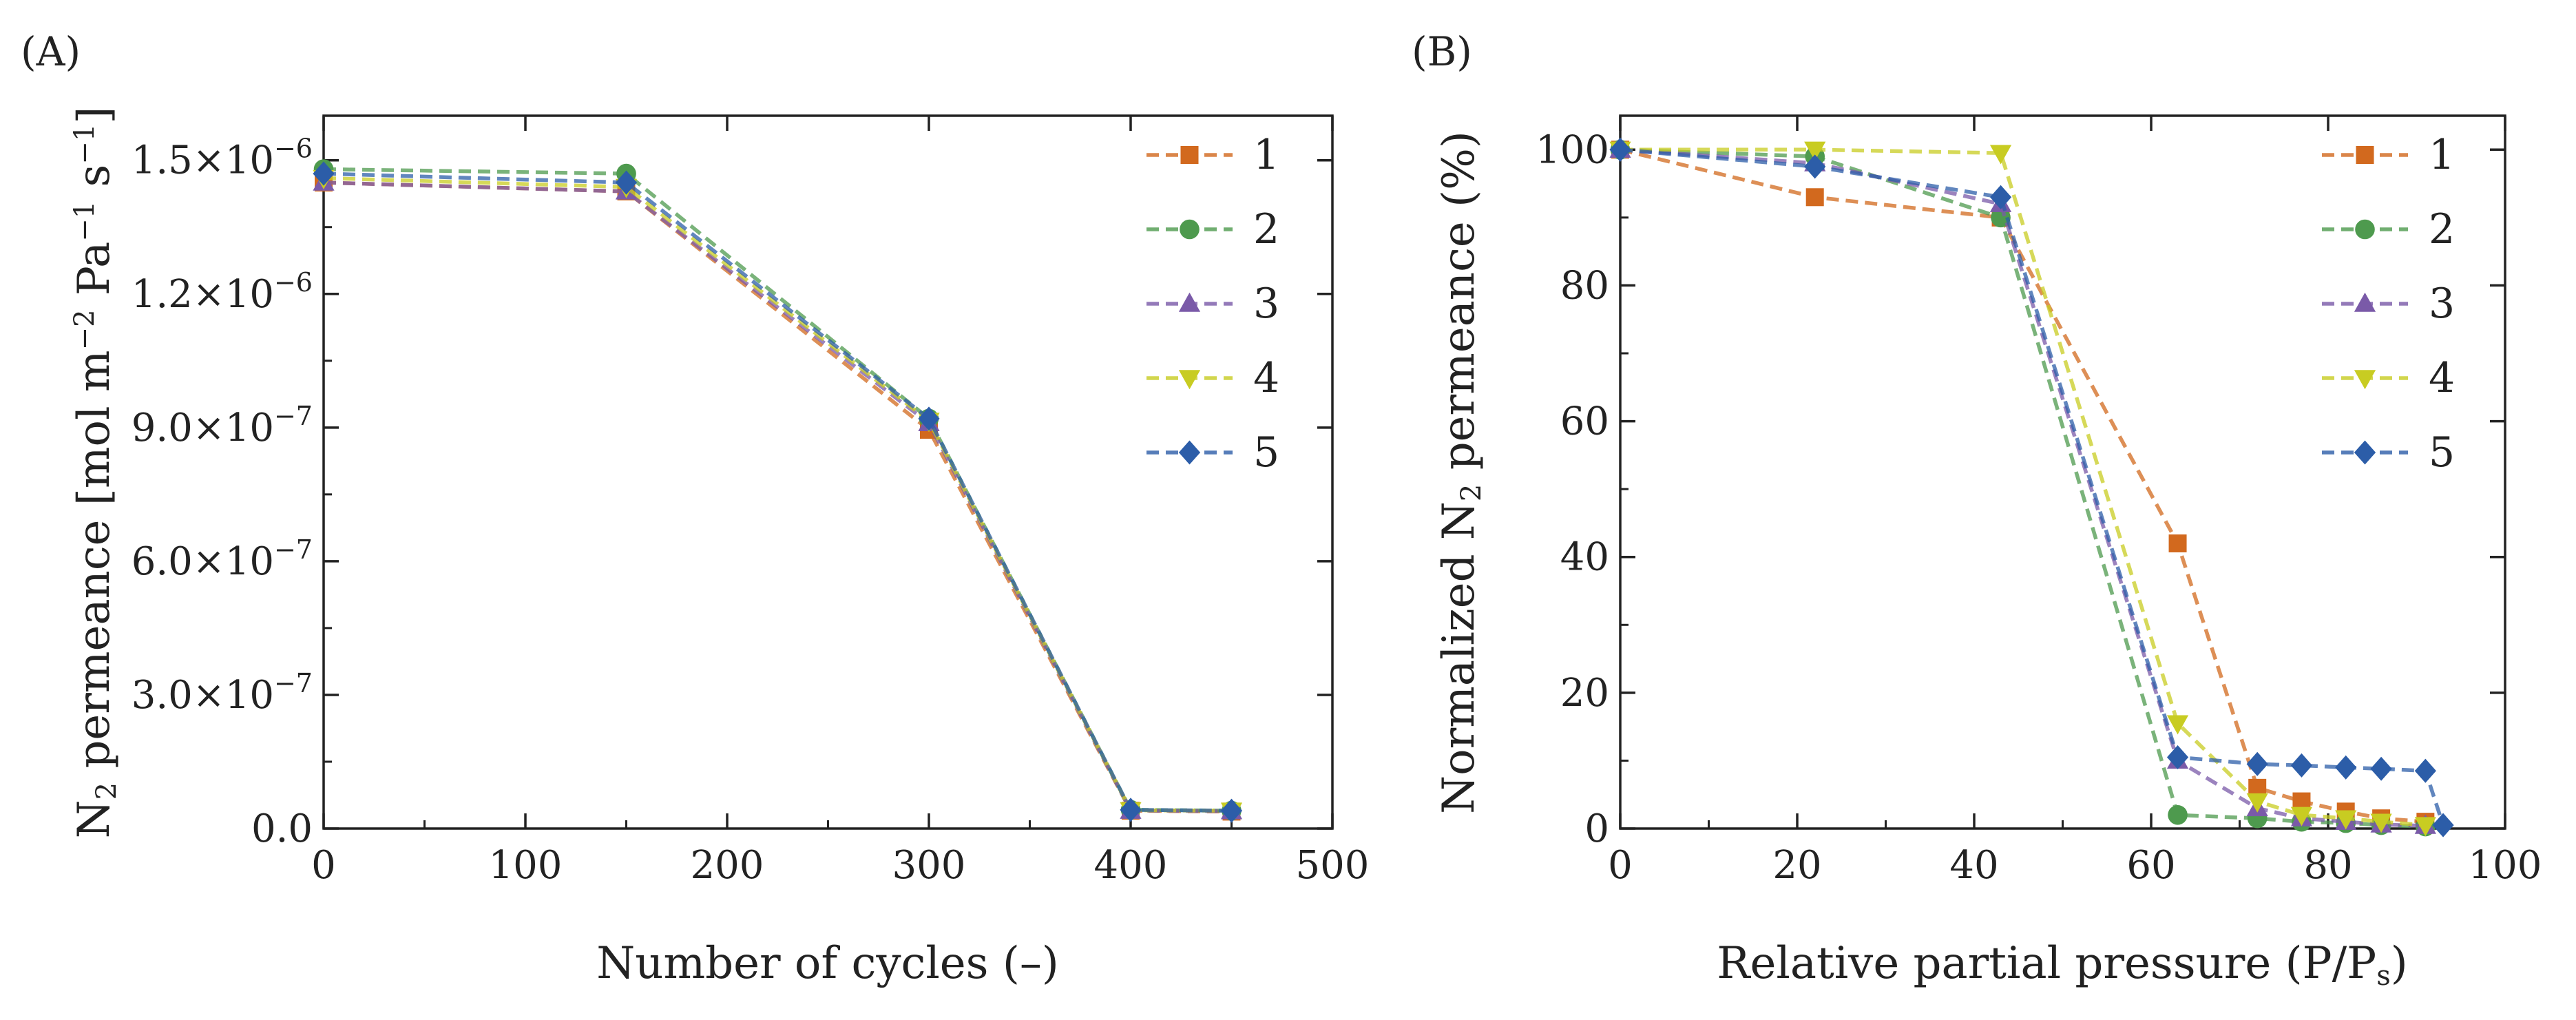 The height and width of the screenshot is (1020, 2576). I want to click on panel-a-legend-label: 1, so click(1266, 155).